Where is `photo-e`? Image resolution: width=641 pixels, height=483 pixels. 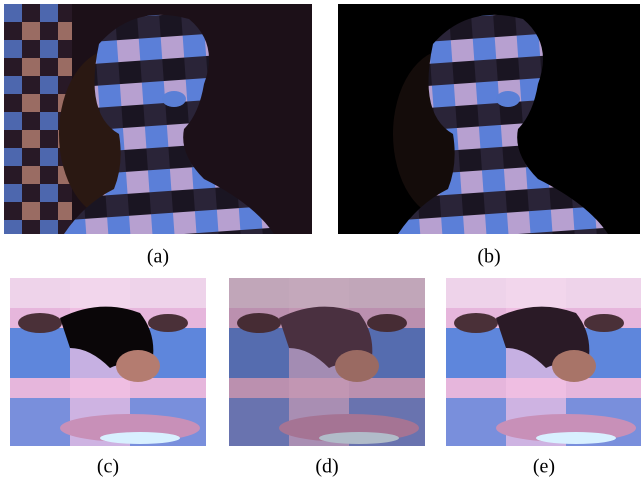
photo-e is located at coordinates (543, 362).